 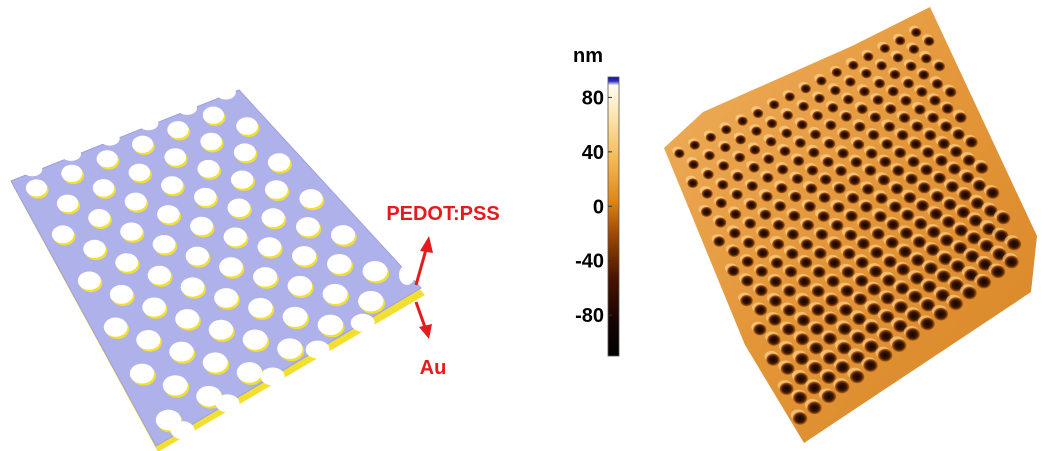 What do you see at coordinates (423, 320) in the screenshot?
I see `down-arrow` at bounding box center [423, 320].